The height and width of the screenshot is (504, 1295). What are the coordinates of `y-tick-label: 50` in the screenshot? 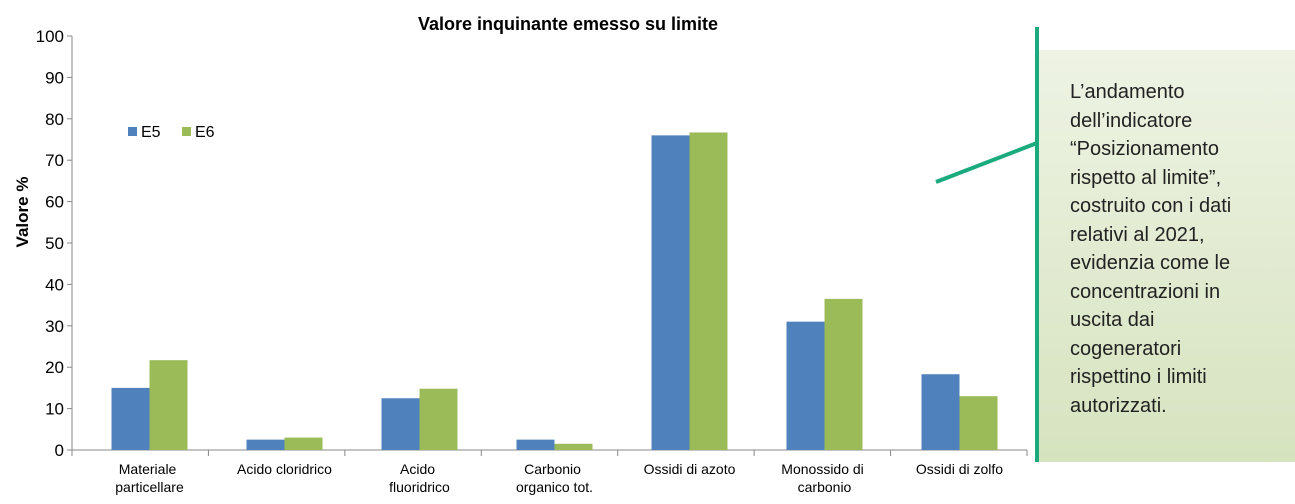 It's located at (54, 243).